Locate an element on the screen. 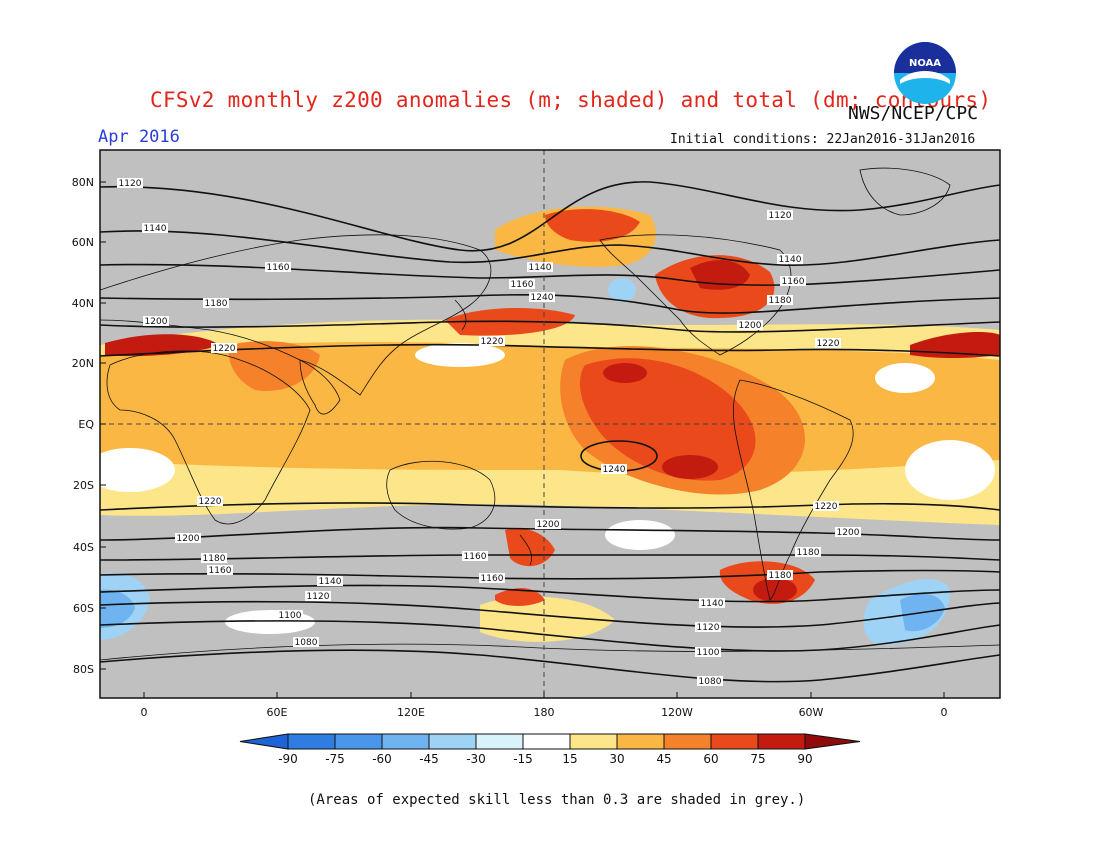 This screenshot has height=850, width=1100. contour-label: 1080 is located at coordinates (306, 643).